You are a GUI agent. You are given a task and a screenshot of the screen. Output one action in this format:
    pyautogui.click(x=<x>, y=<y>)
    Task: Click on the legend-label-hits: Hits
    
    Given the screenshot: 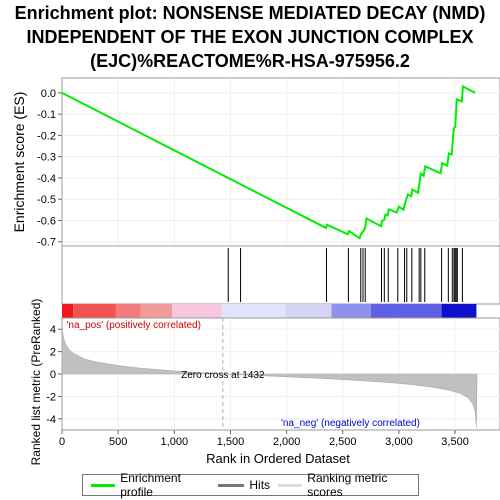 What is the action you would take?
    pyautogui.click(x=260, y=485)
    